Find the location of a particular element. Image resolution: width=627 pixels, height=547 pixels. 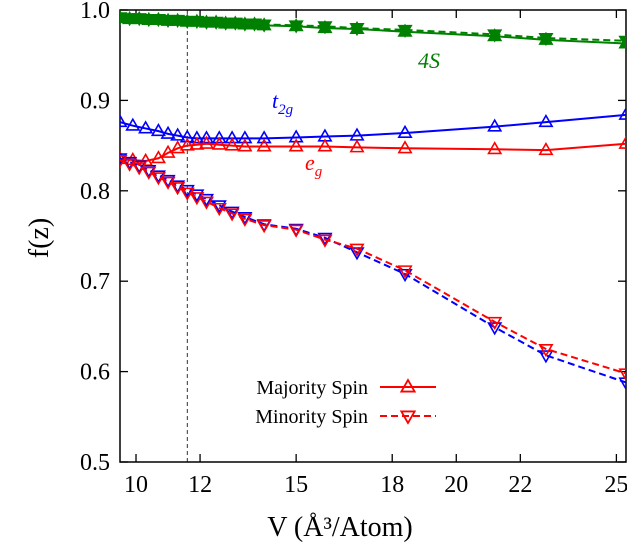

series-t2g-majority is located at coordinates (373, 125).